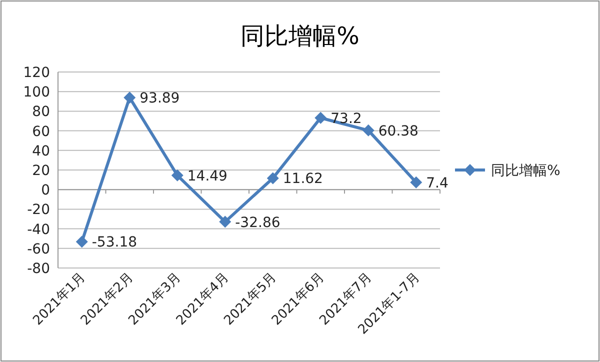 Image resolution: width=600 pixels, height=362 pixels. Describe the element at coordinates (41, 151) in the screenshot. I see `y-tick-label: 40` at that location.